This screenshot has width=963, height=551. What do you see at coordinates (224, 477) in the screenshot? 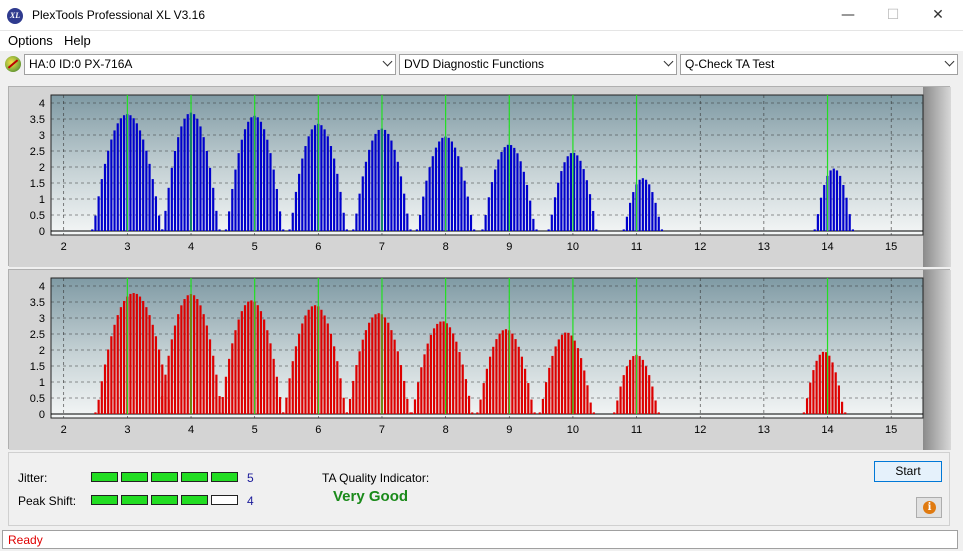
I see `jitter-meter-segment` at bounding box center [224, 477].